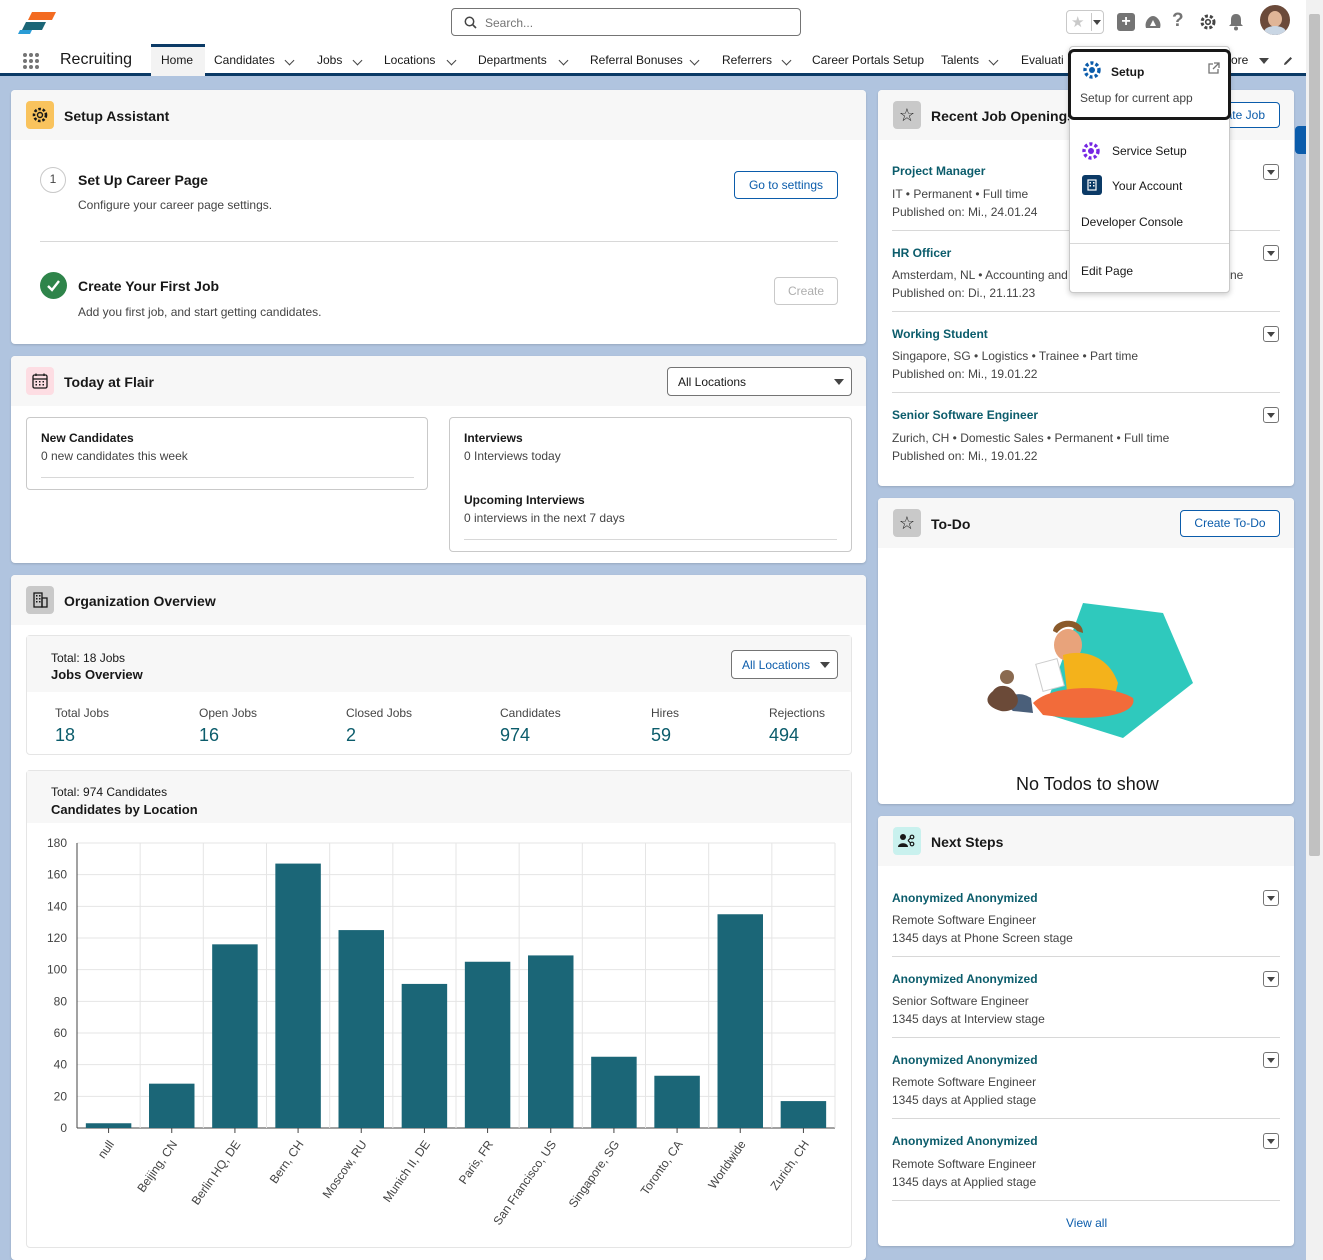 The image size is (1323, 1260). I want to click on menu-item-edit-page: Edit Page, so click(1107, 271).